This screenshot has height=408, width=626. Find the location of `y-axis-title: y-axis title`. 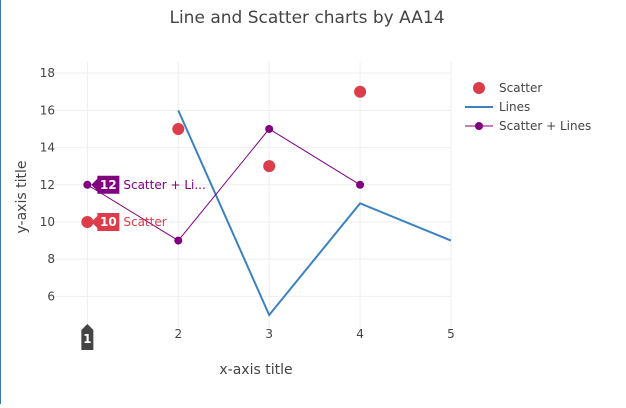

y-axis-title: y-axis title is located at coordinates (22, 197).